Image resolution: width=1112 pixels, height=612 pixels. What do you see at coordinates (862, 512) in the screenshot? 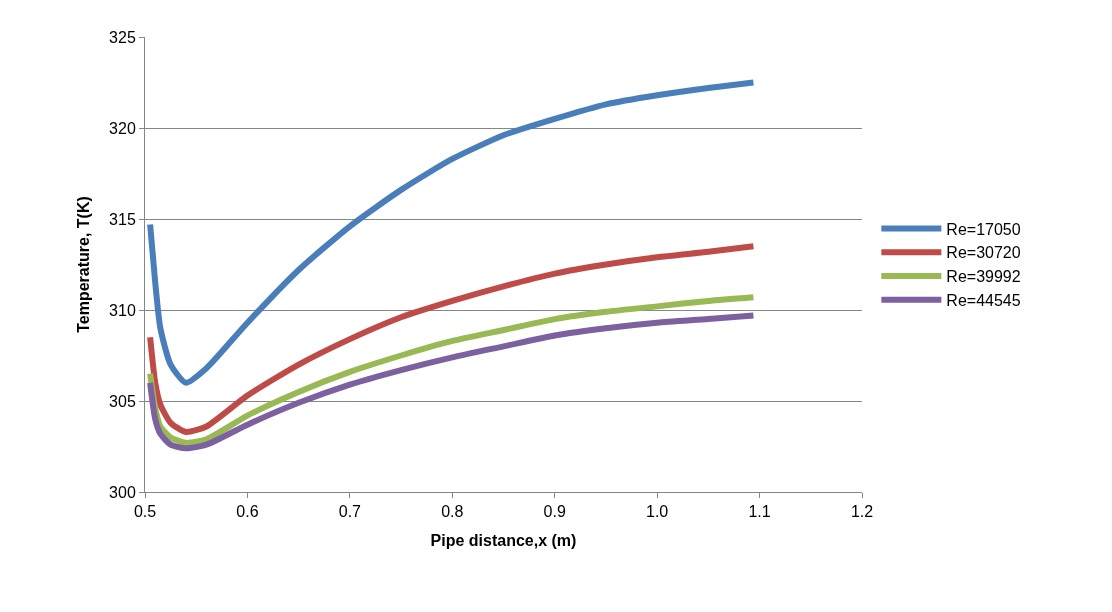
I see `x-tick-label: 1.2` at bounding box center [862, 512].